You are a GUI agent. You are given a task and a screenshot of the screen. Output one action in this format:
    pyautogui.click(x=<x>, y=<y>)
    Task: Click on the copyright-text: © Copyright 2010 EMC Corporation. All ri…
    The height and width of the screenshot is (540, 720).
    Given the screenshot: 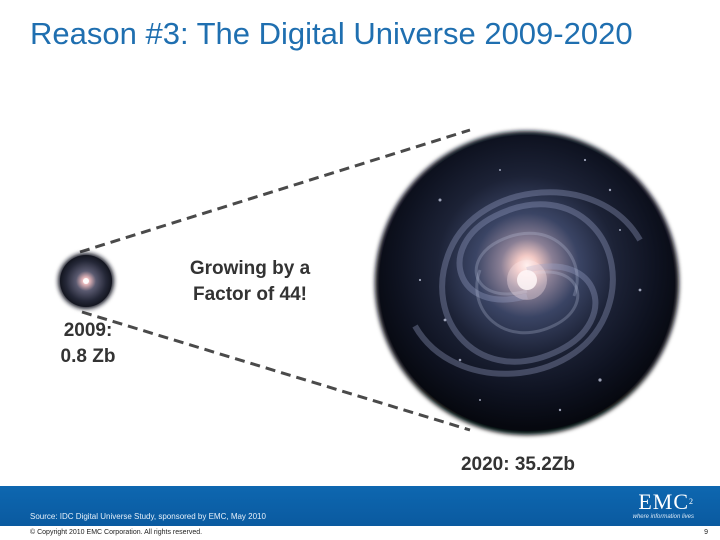 What is the action you would take?
    pyautogui.click(x=116, y=532)
    